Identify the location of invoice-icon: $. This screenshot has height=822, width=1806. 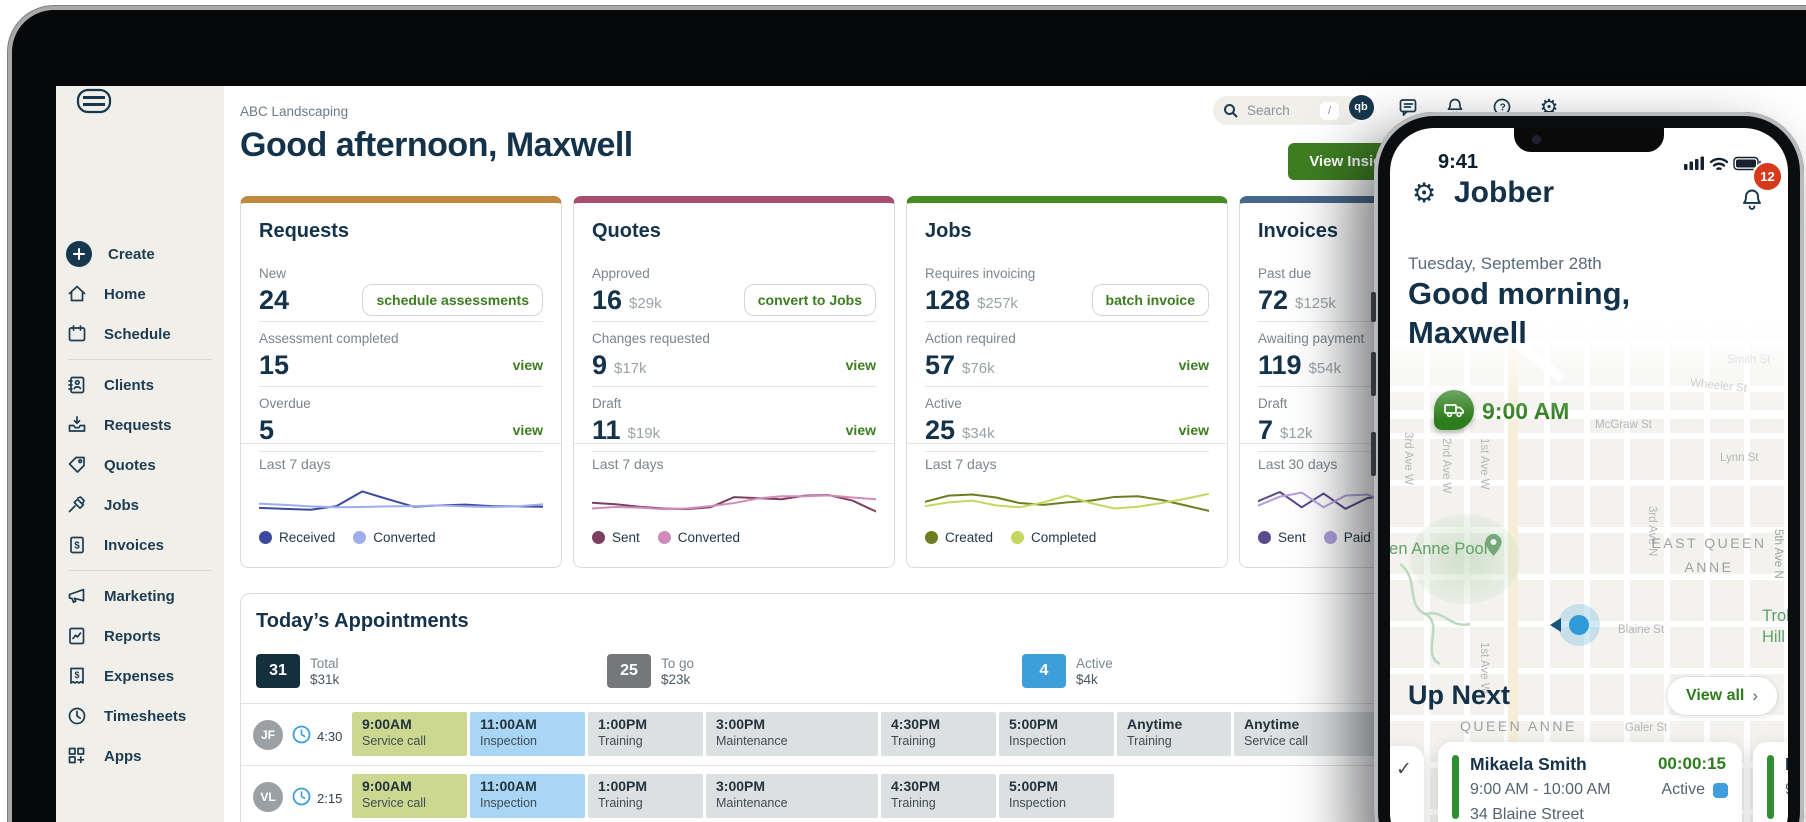
(77, 545).